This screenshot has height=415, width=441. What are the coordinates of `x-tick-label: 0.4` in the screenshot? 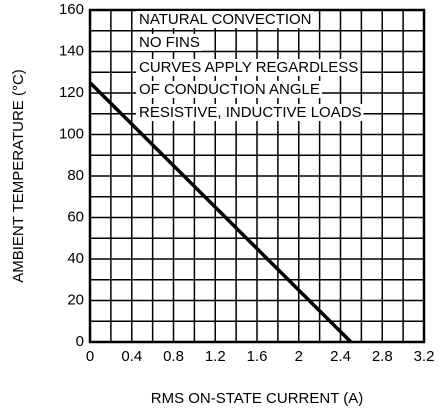 It's located at (131, 356).